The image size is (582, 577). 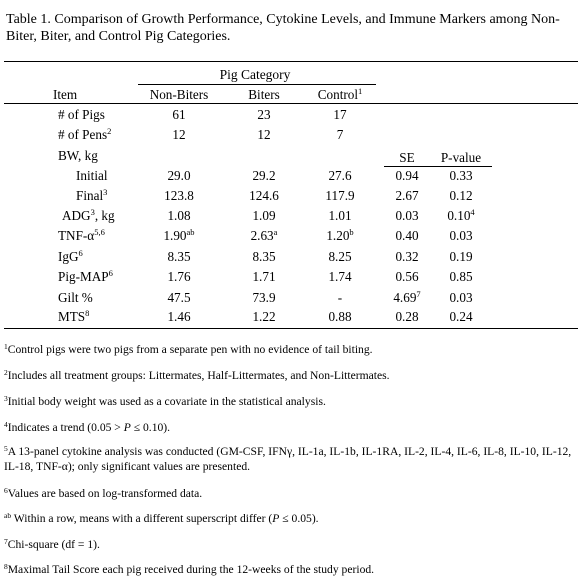 What do you see at coordinates (340, 316) in the screenshot?
I see `cell-control: 0.88` at bounding box center [340, 316].